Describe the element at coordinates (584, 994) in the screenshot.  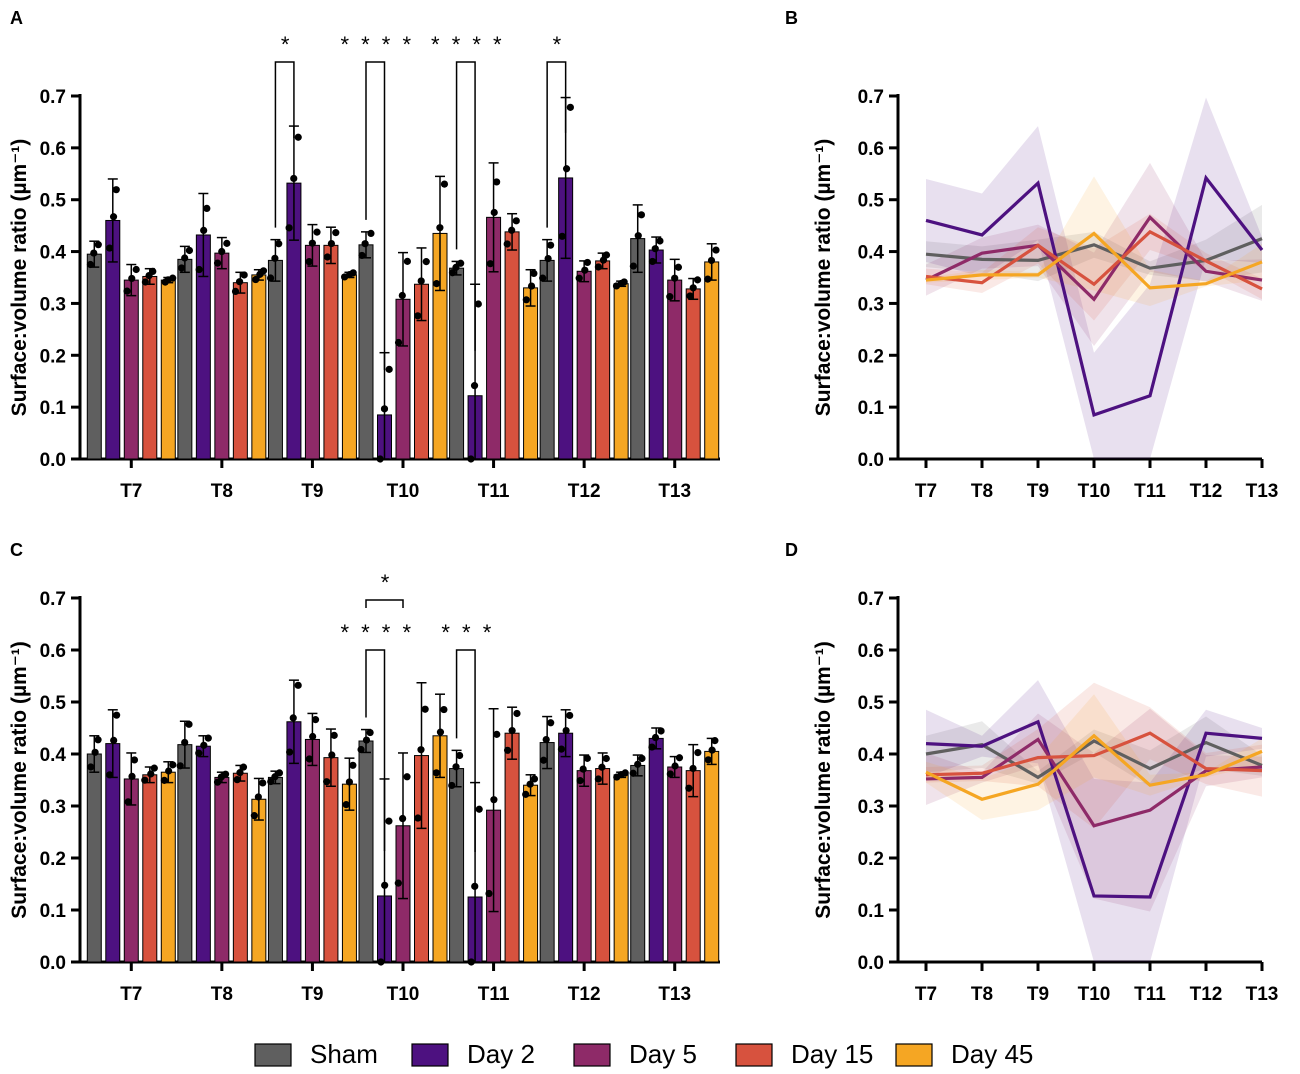
I see `panel-c-x-tick-label: T12` at that location.